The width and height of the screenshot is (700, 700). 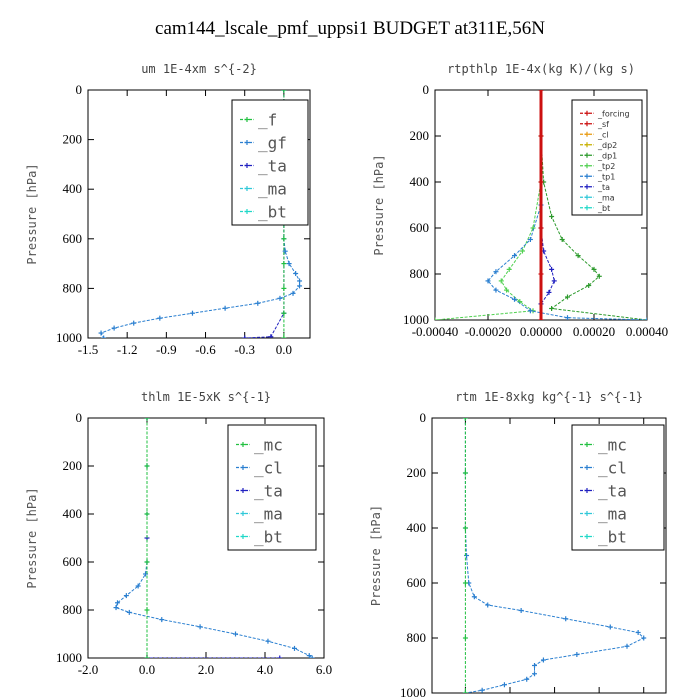 I want to click on x-tick-label: -2.0, so click(x=88, y=669).